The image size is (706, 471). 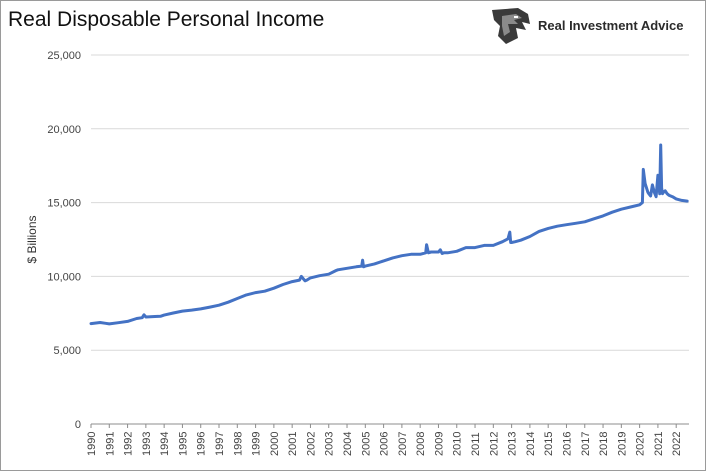 What do you see at coordinates (421, 444) in the screenshot?
I see `x-tick-label: 2008` at bounding box center [421, 444].